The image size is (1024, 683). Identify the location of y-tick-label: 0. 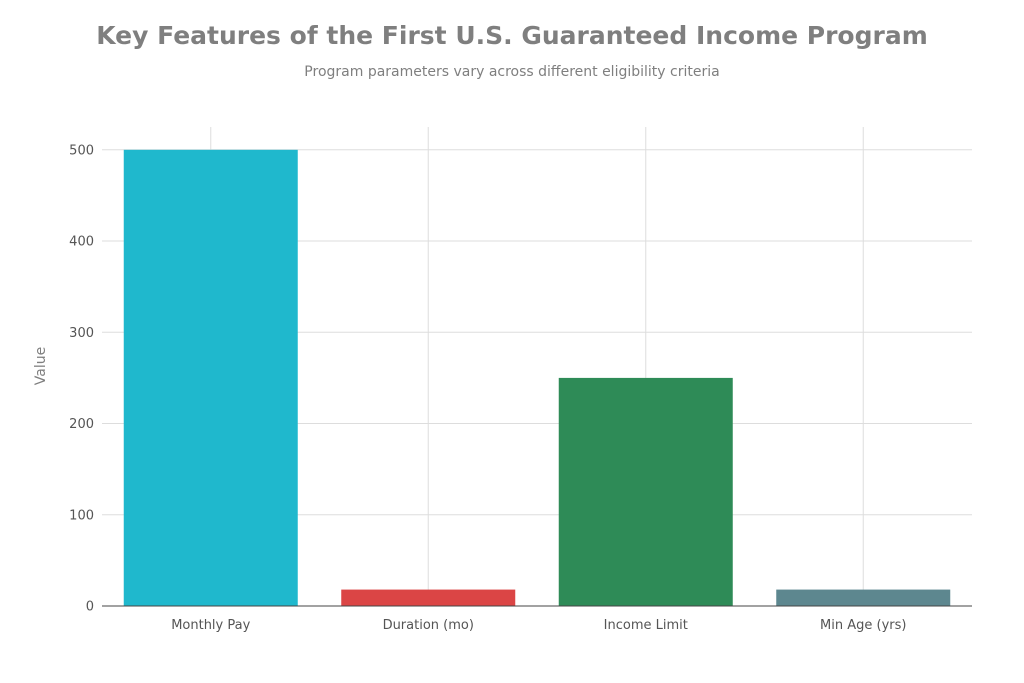
(90, 607).